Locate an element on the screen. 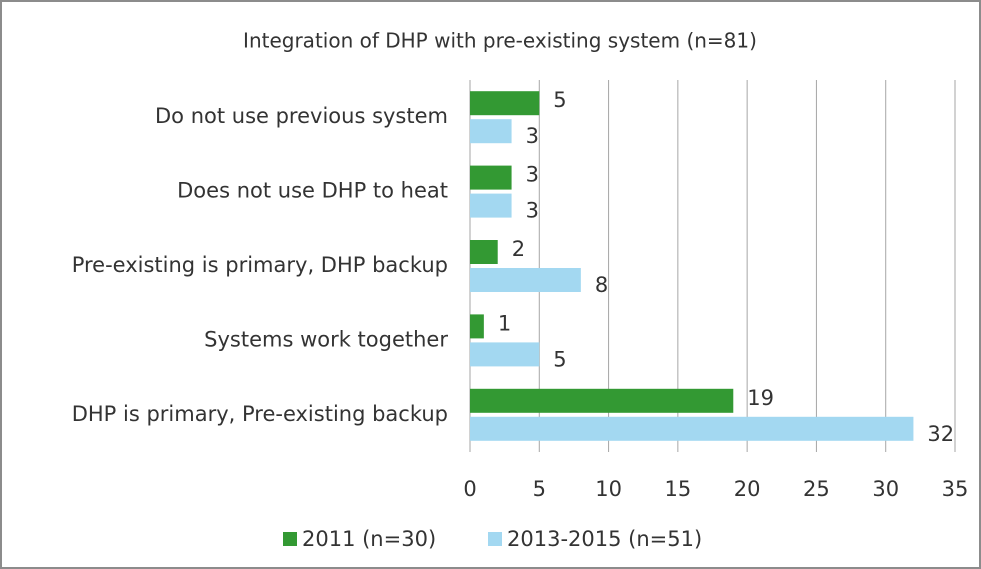 The image size is (981, 569). x-tick-label: 5 is located at coordinates (539, 489).